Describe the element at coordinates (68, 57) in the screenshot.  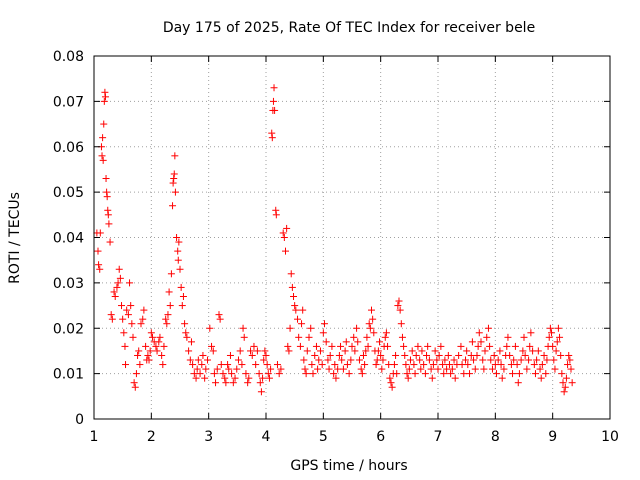
I see `y-tick-label: 0.08` at that location.